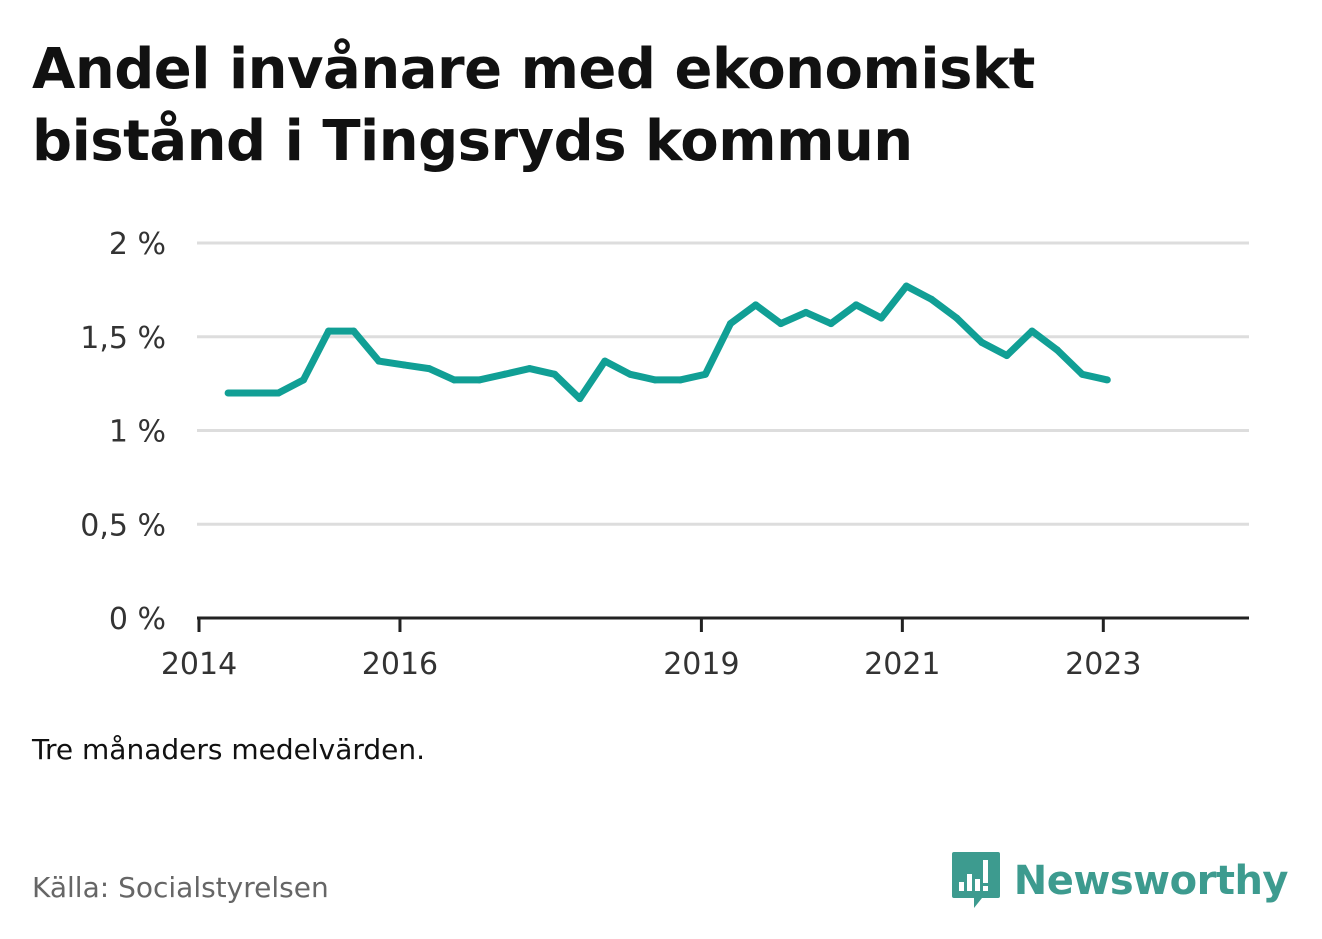 This screenshot has width=1322, height=939. What do you see at coordinates (199, 664) in the screenshot?
I see `x-tick-label: 2014` at bounding box center [199, 664].